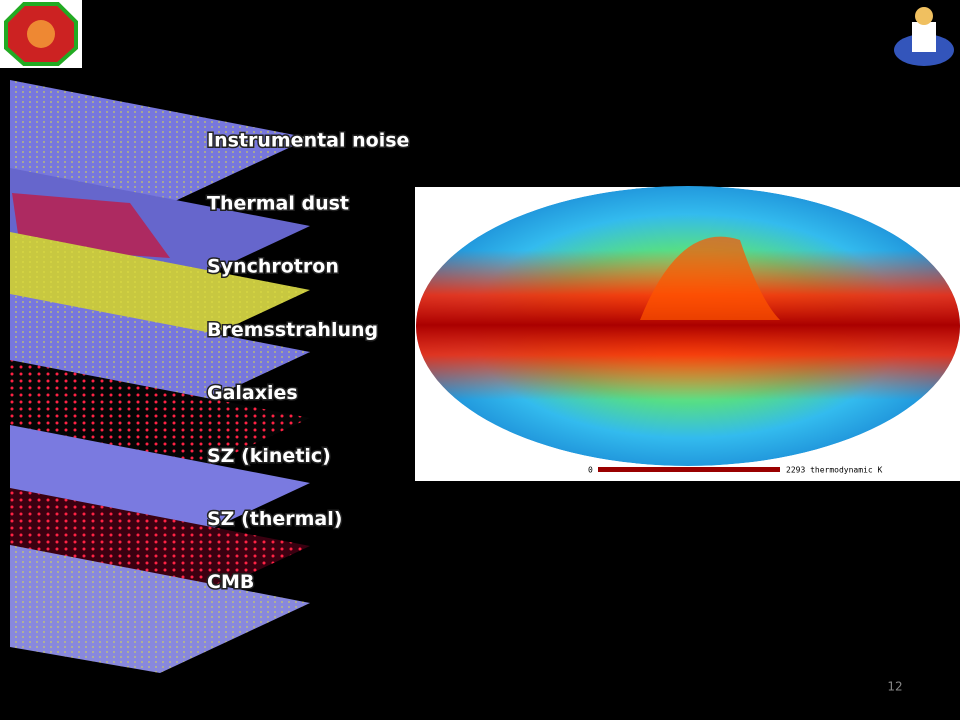 This screenshot has width=960, height=720. What do you see at coordinates (924, 36) in the screenshot?
I see `logo-right` at bounding box center [924, 36].